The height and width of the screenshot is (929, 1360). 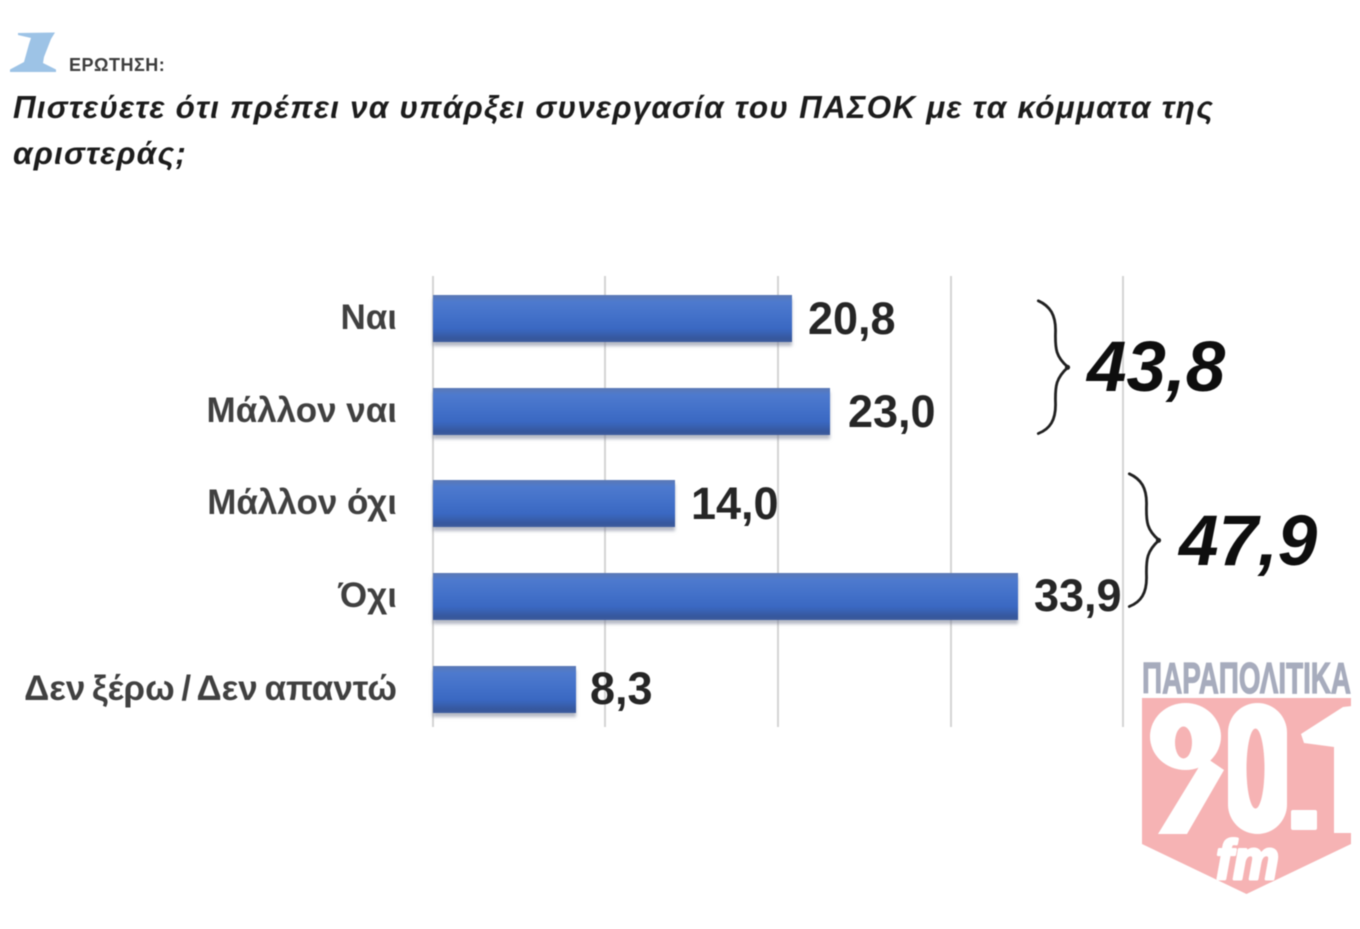 I want to click on svg-text: ΠΑΡΑΠΟΛΙΤΙΚΑ, so click(x=1246, y=678).